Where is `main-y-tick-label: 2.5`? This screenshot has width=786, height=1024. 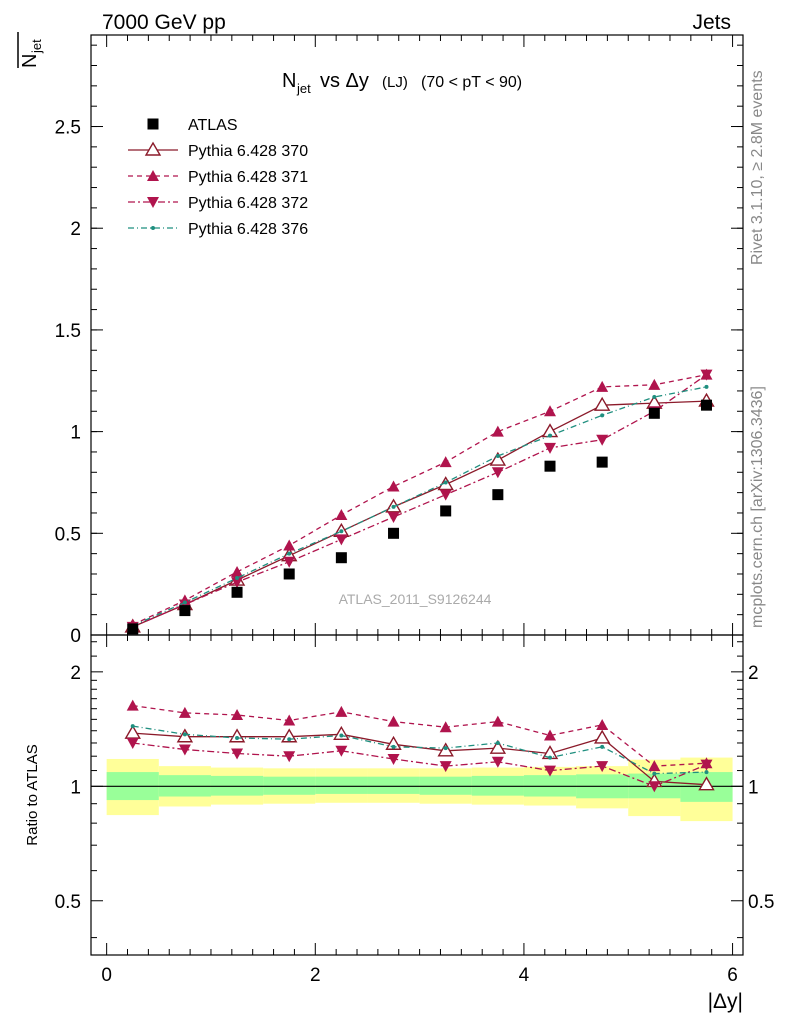 main-y-tick-label: 2.5 is located at coordinates (68, 128).